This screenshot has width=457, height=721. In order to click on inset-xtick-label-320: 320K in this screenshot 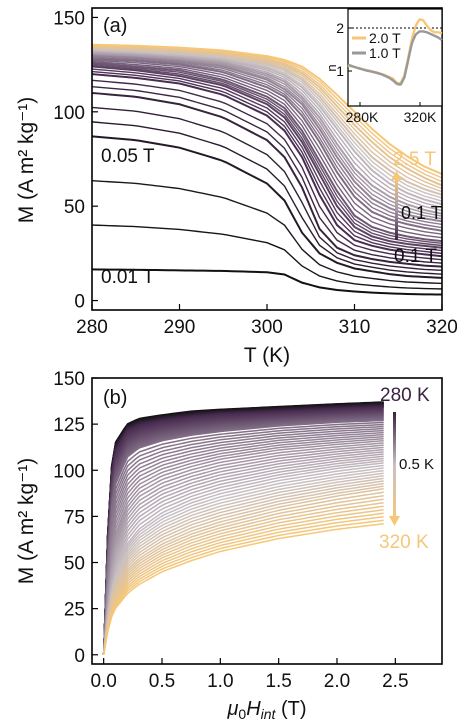, I will do `click(420, 117)`.